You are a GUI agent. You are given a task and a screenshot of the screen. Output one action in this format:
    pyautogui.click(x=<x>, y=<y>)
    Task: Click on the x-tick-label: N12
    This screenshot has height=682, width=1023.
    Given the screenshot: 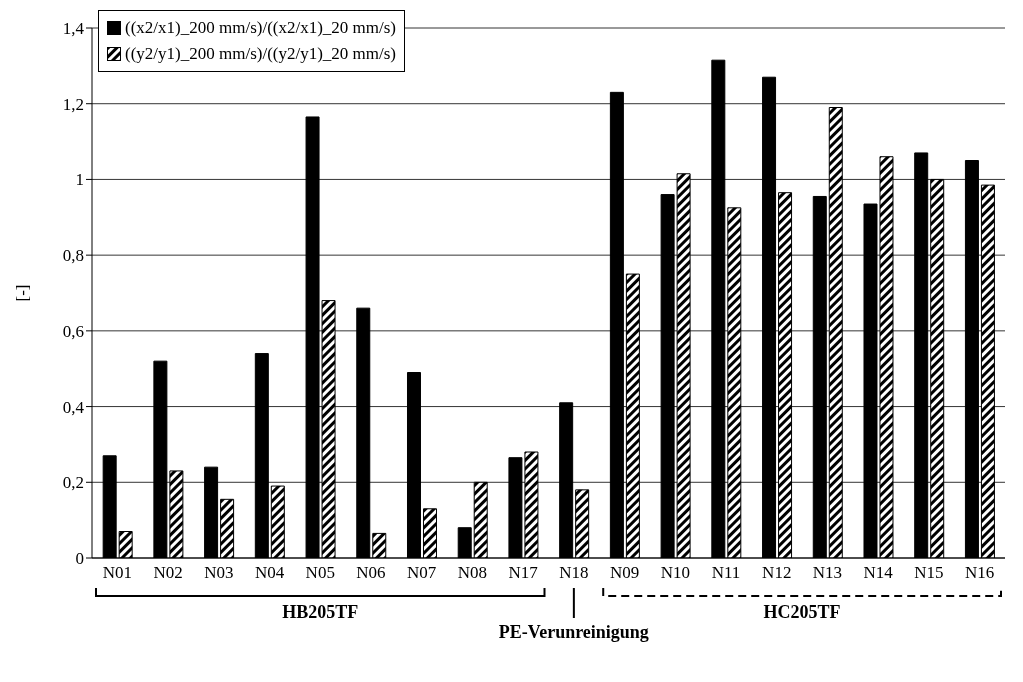 What is the action you would take?
    pyautogui.click(x=777, y=573)
    